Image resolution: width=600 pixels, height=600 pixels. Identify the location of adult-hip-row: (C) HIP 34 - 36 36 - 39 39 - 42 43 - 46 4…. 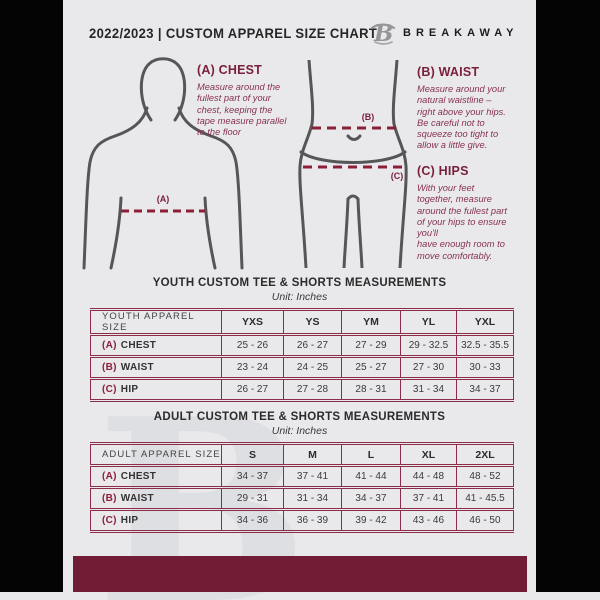
(302, 521).